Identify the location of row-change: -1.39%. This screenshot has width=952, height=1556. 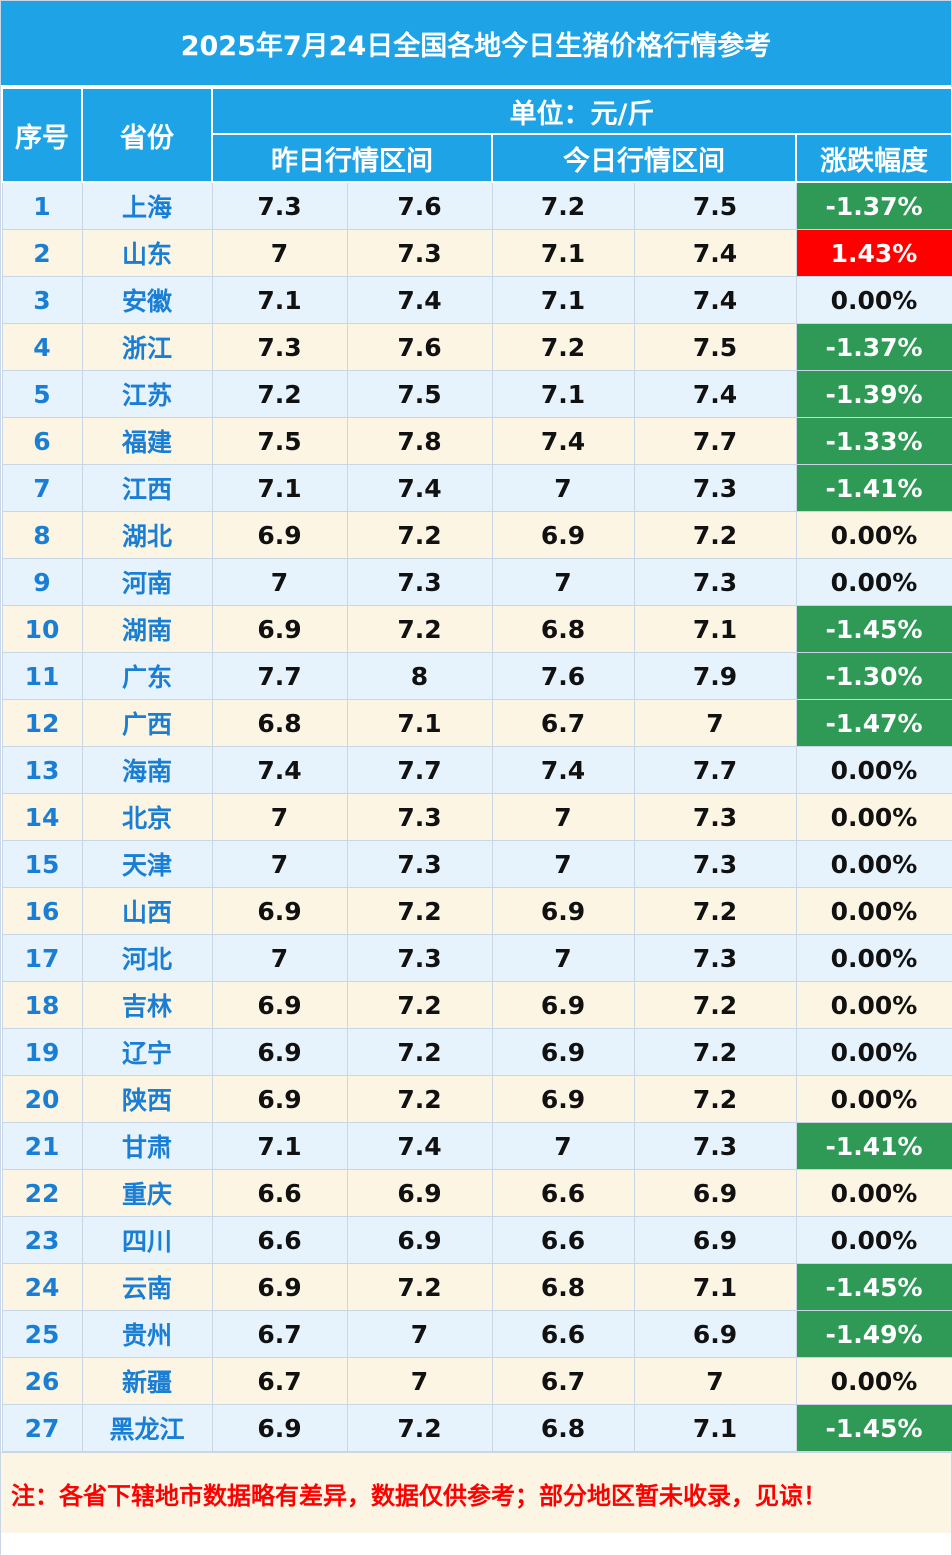
(873, 394).